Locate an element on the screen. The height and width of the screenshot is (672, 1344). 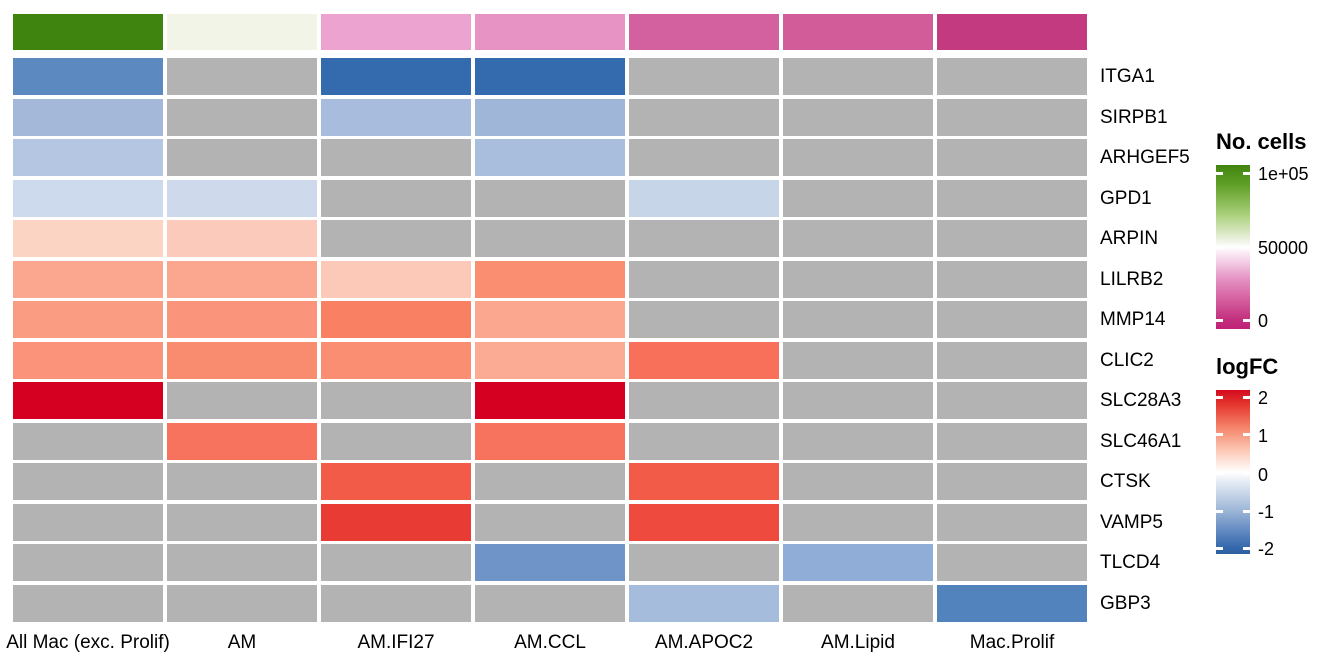
cluster-label-cell: AM.APOC2 is located at coordinates (704, 643).